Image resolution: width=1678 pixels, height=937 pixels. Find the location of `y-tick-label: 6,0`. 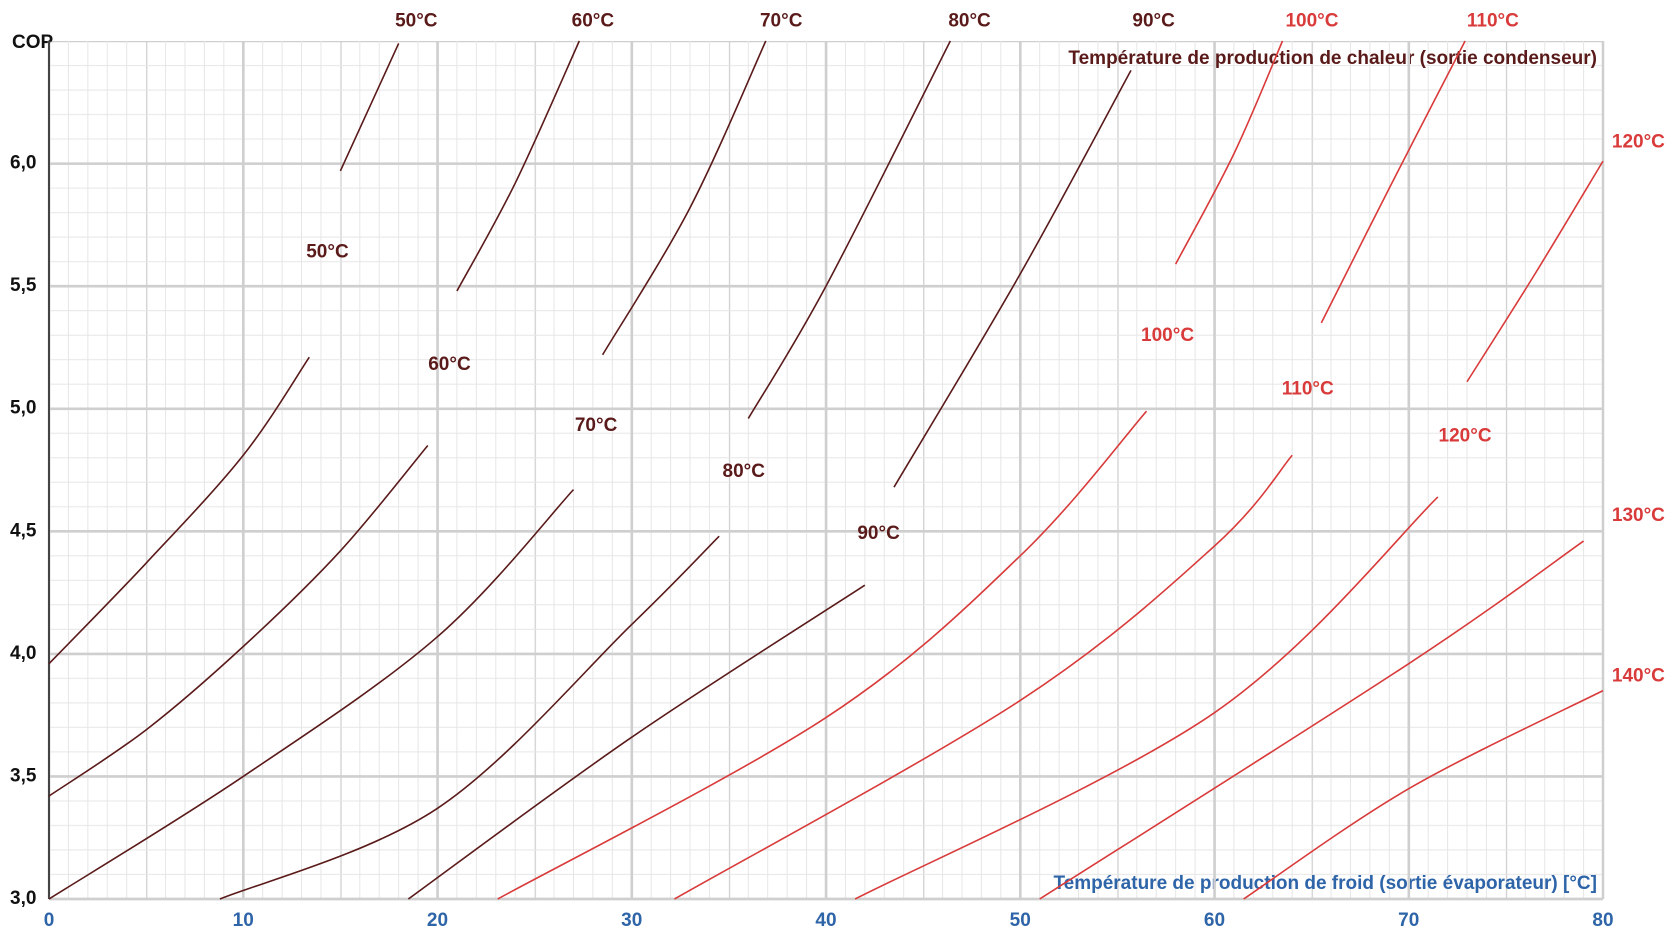

y-tick-label: 6,0 is located at coordinates (23, 163).